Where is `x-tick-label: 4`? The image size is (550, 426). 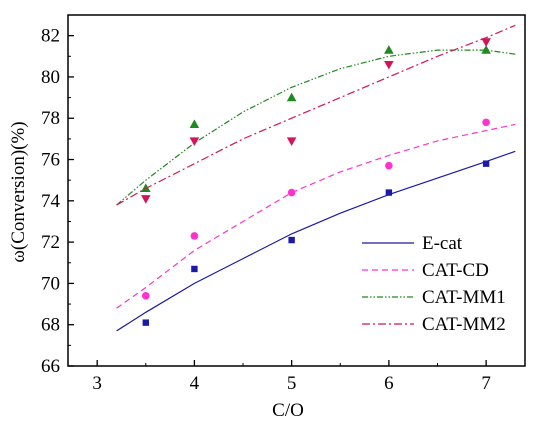
x-tick-label: 4 is located at coordinates (195, 383).